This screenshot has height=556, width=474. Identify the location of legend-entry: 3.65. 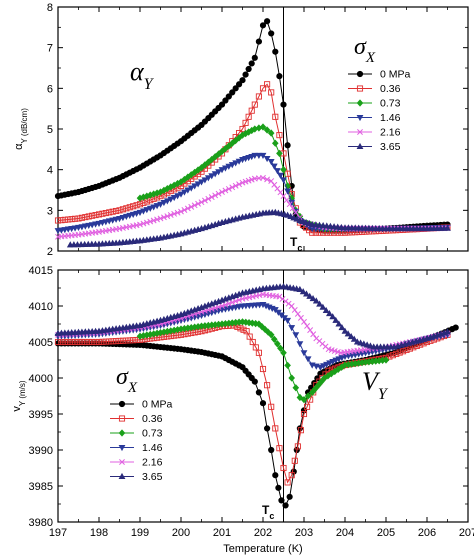
(374, 147).